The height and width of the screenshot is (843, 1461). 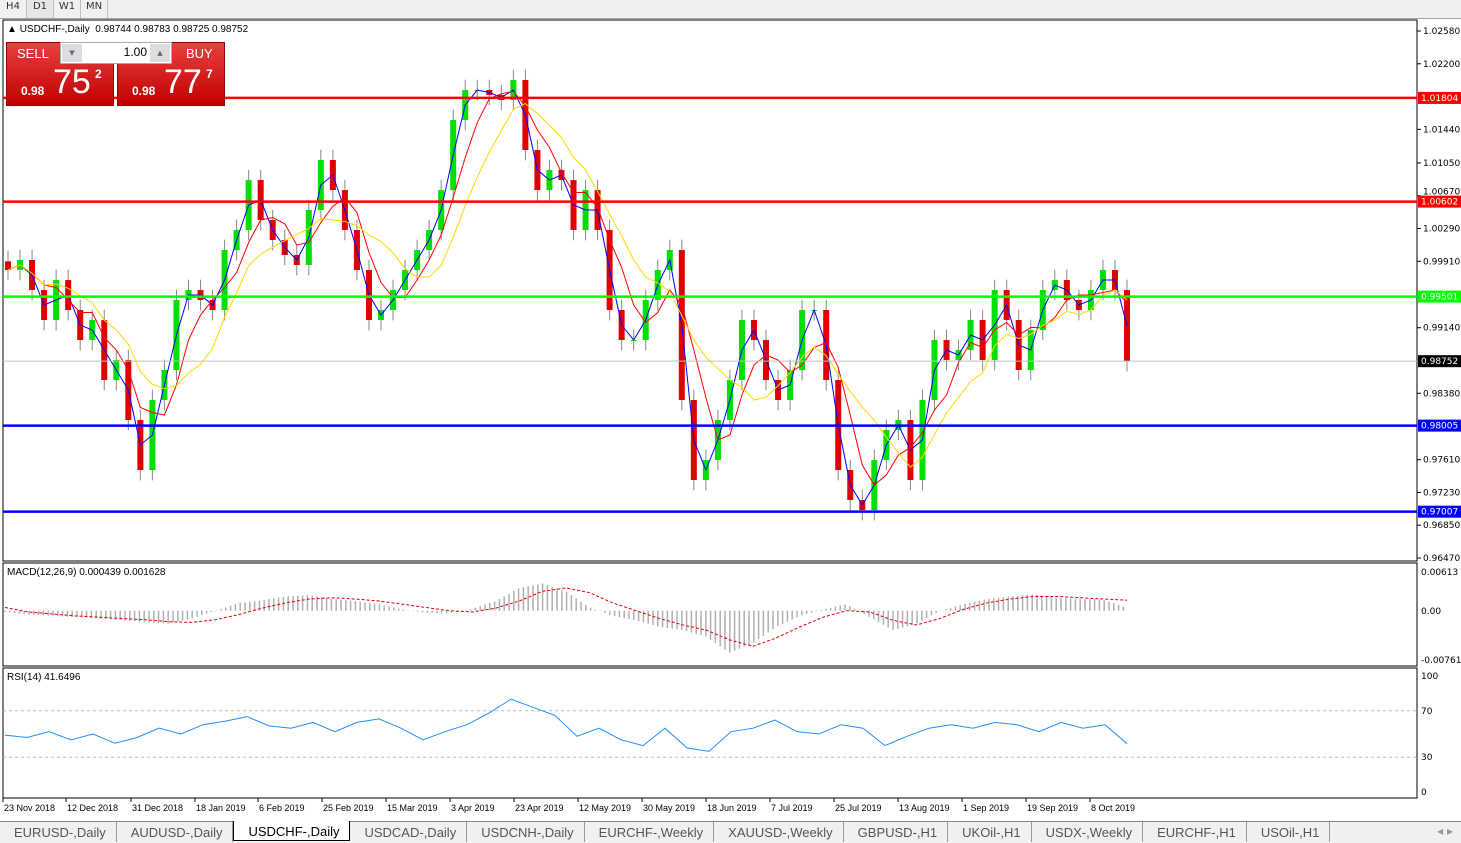 I want to click on lot-size-input: 1.00, so click(x=135, y=52).